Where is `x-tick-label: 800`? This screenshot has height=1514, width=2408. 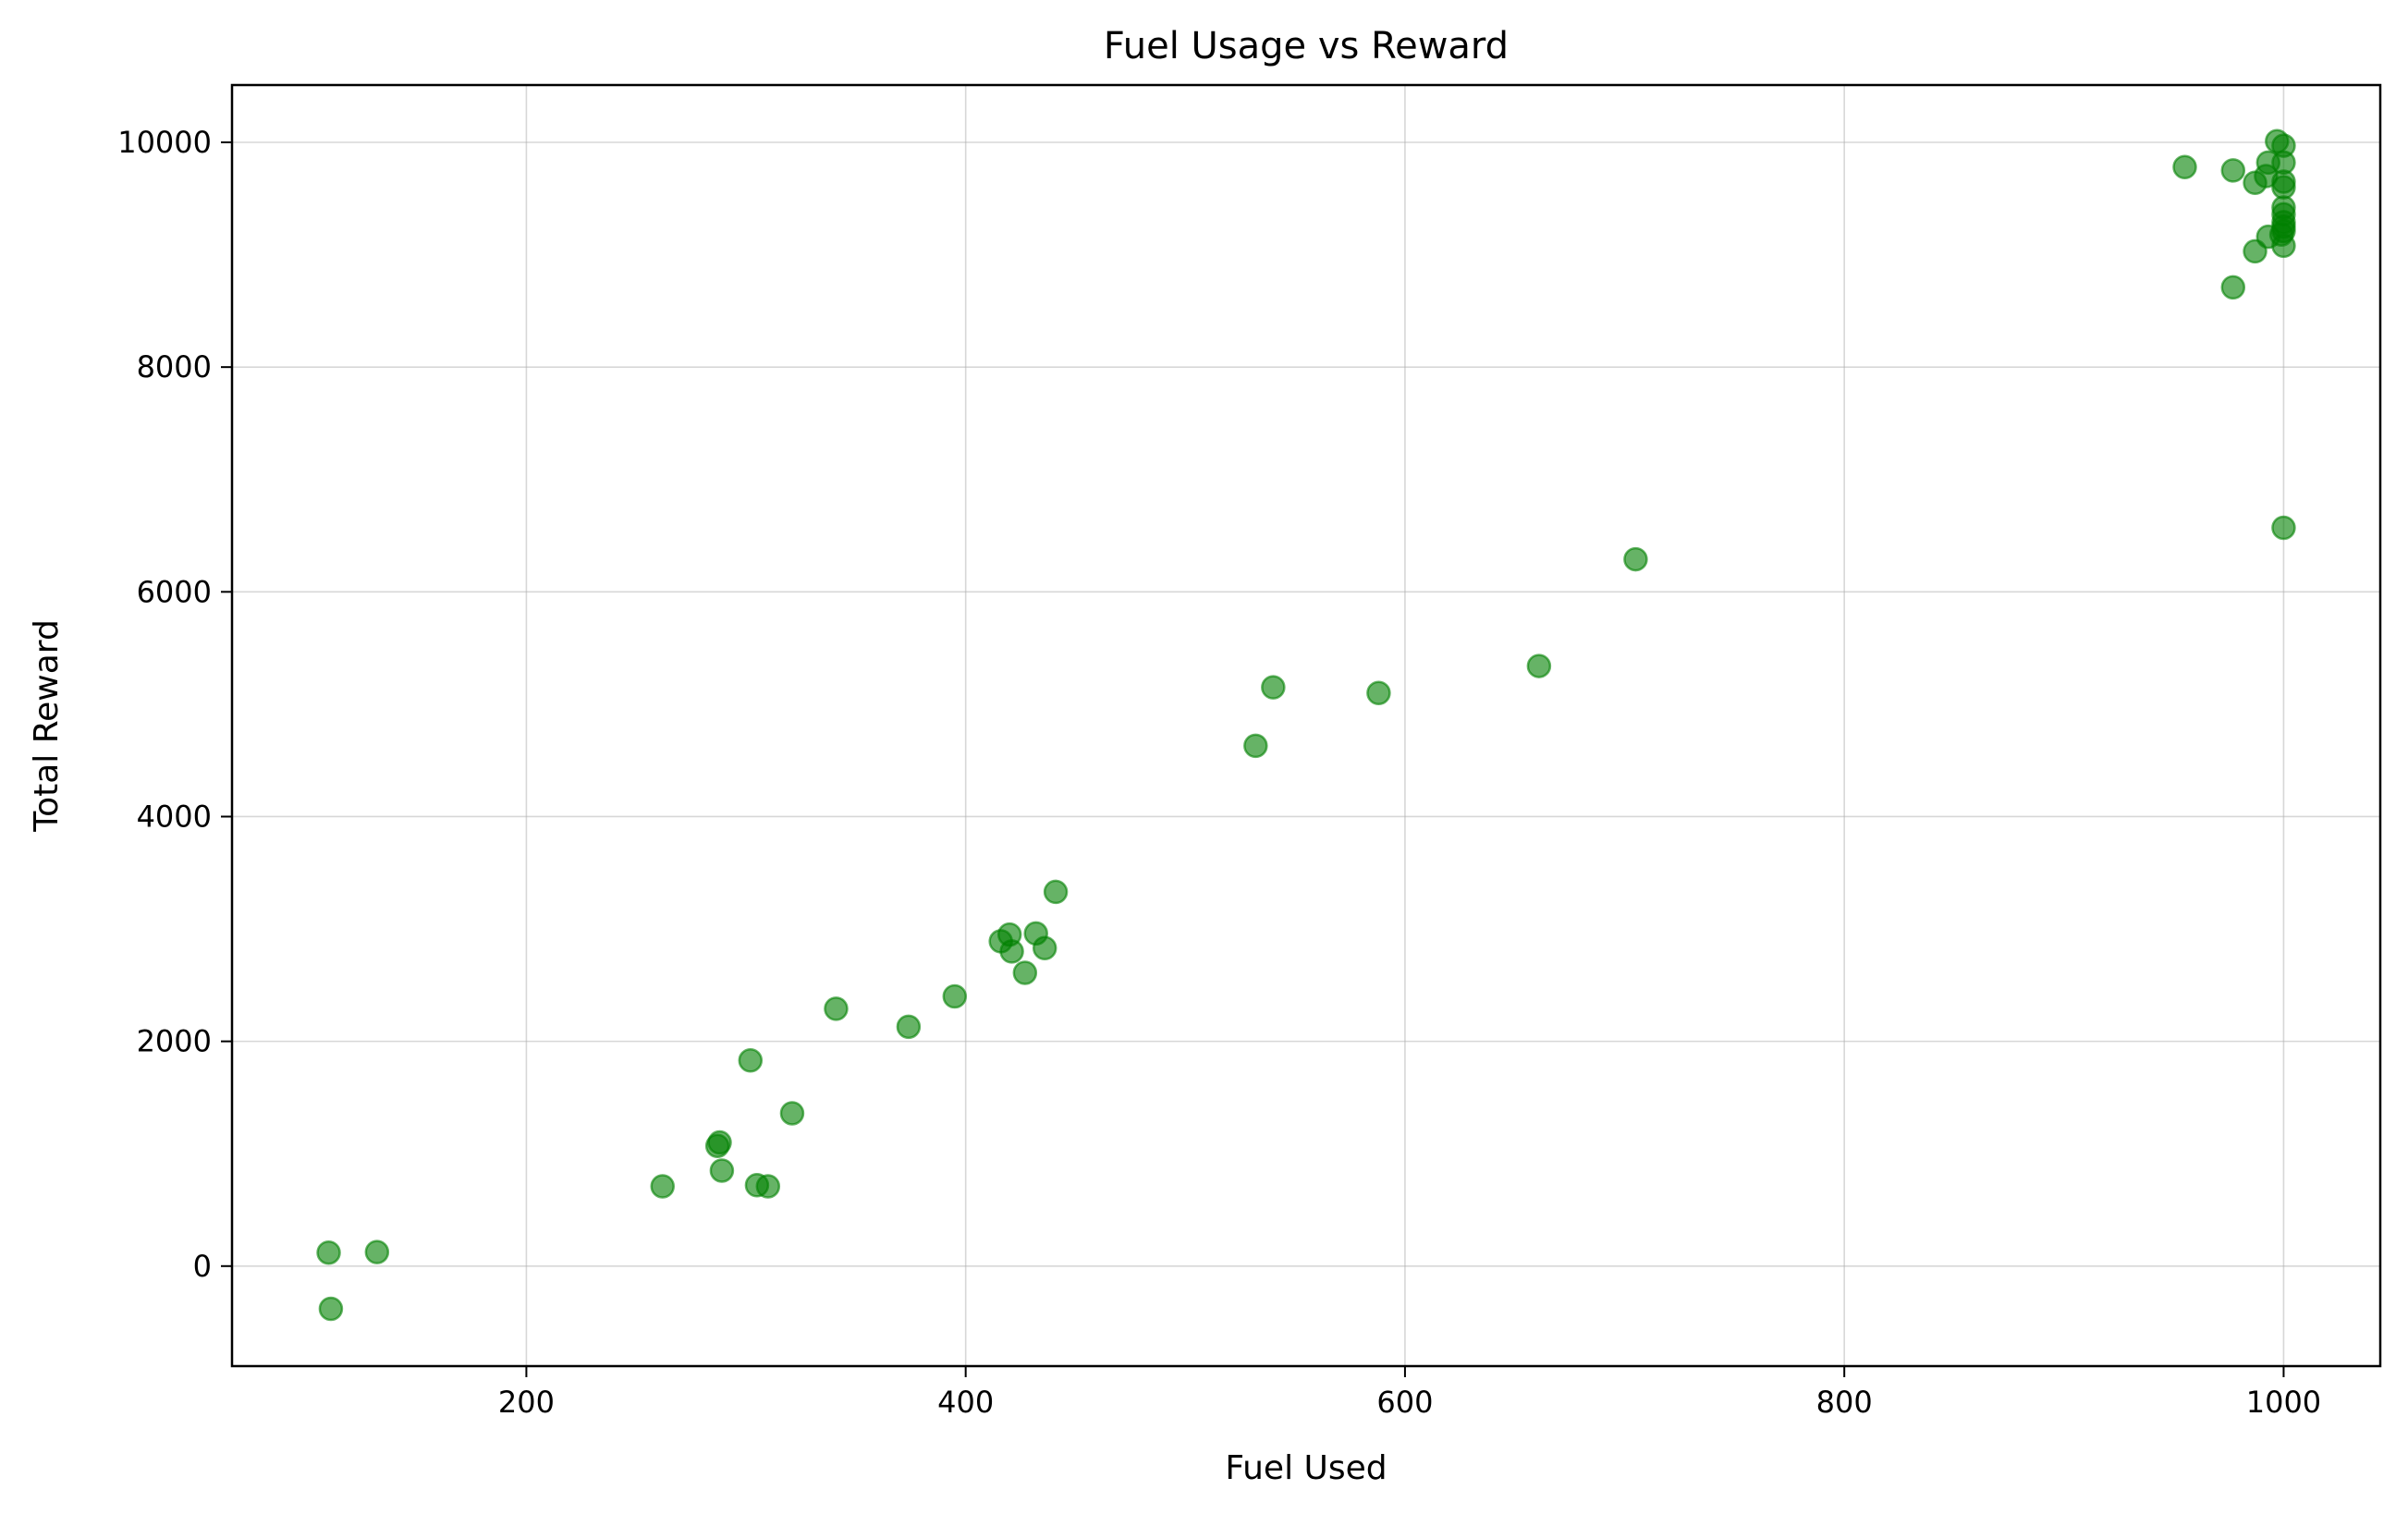 x-tick-label: 800 is located at coordinates (1844, 1402).